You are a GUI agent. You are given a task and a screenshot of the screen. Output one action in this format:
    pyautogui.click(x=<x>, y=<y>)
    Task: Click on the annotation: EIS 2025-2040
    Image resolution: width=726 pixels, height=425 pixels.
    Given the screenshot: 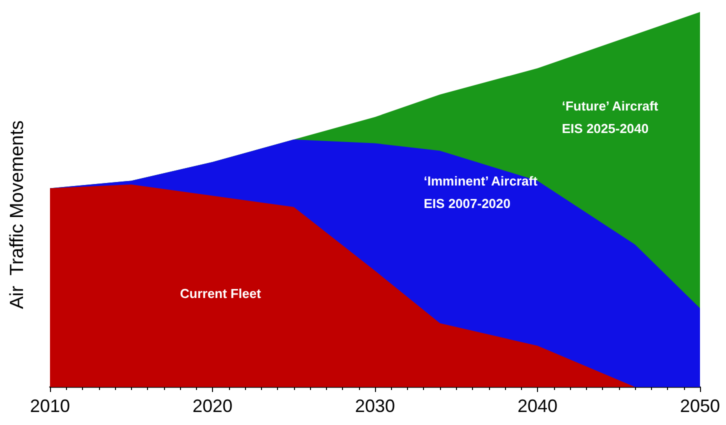 What is the action you would take?
    pyautogui.click(x=605, y=128)
    